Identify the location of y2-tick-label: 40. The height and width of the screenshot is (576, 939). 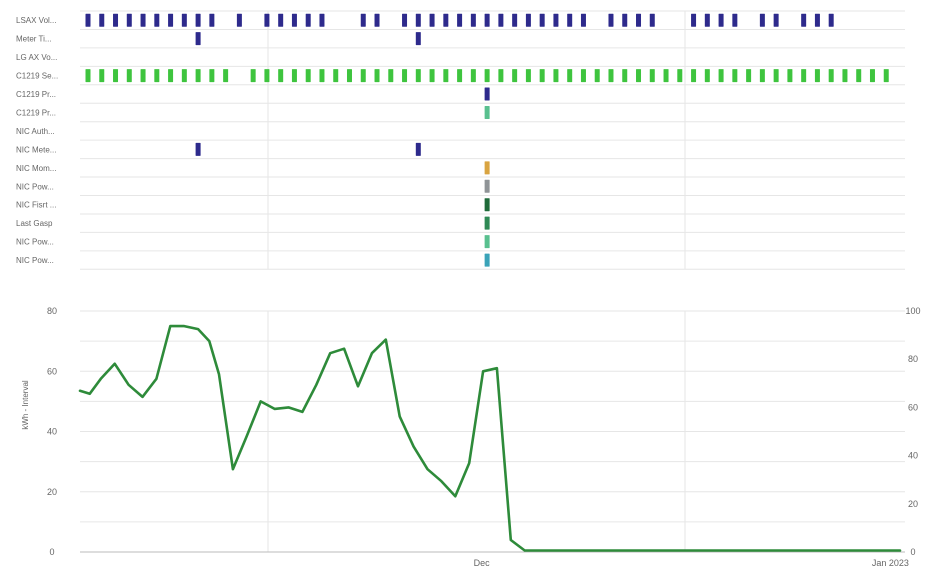
(913, 456).